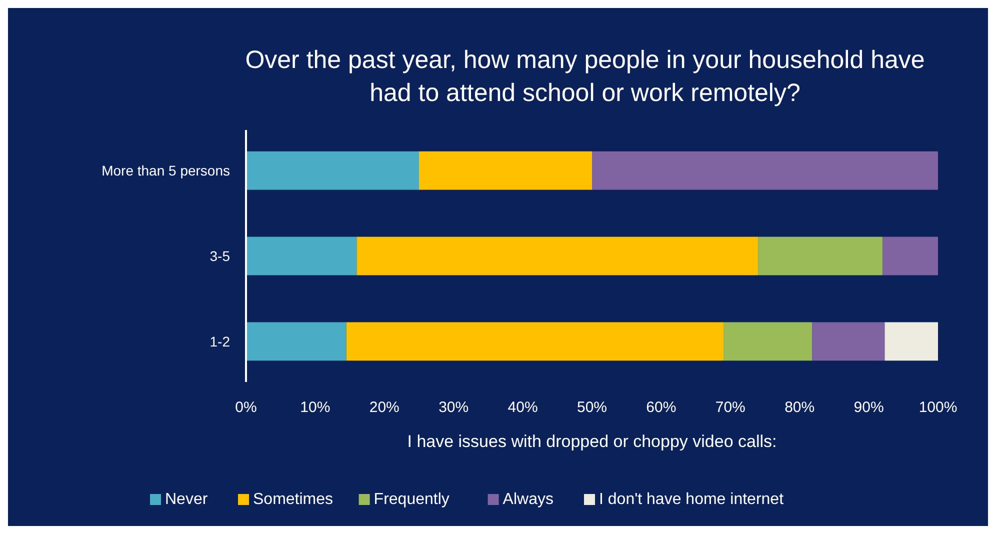 The image size is (996, 534). What do you see at coordinates (869, 407) in the screenshot?
I see `x-tick-label: 90%` at bounding box center [869, 407].